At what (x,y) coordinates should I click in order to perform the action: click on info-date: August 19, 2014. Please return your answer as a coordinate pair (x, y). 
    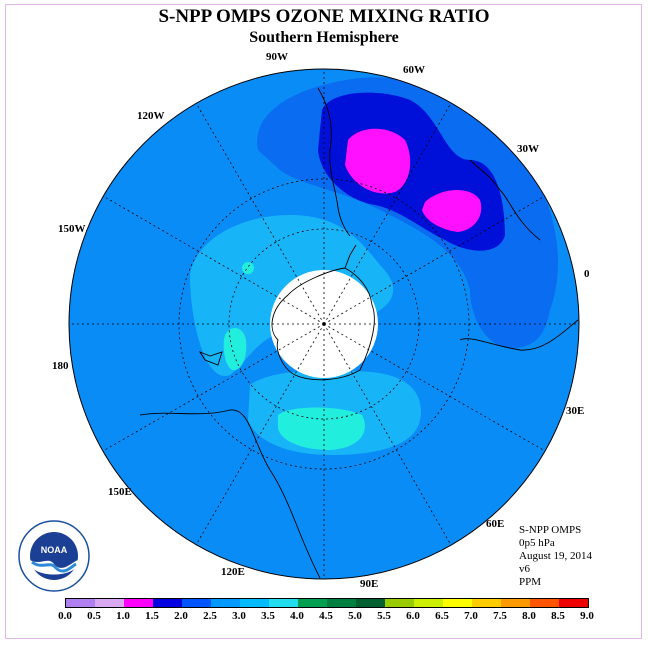
    Looking at the image, I should click on (556, 556).